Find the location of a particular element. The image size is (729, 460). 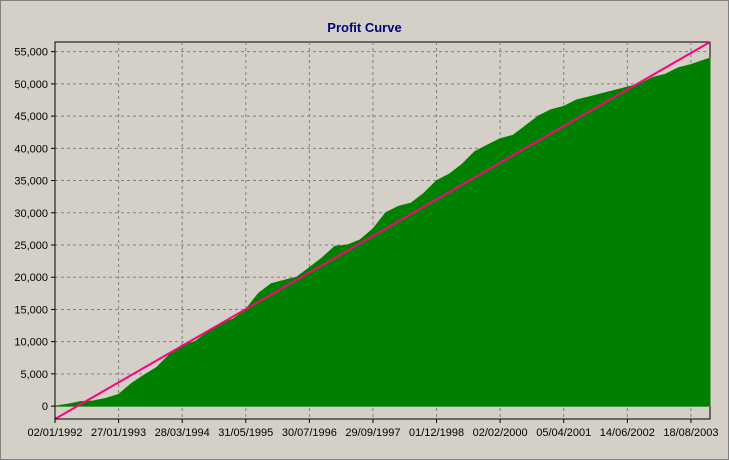

y-tick-label: 20,000 is located at coordinates (31, 278).